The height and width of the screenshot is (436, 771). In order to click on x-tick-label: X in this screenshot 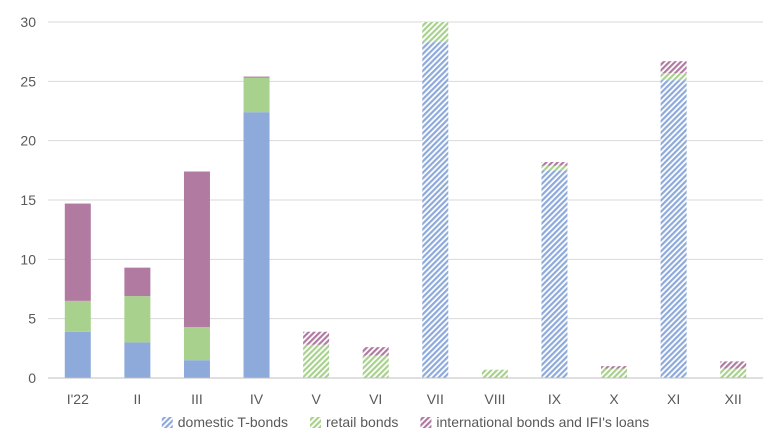, I will do `click(614, 399)`.